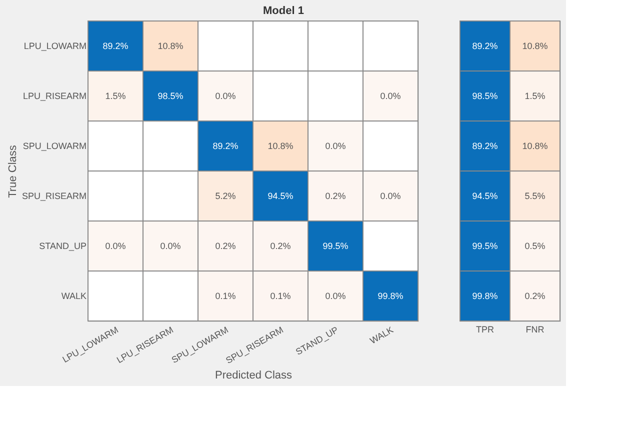  I want to click on data-label: 5.5%, so click(535, 196).